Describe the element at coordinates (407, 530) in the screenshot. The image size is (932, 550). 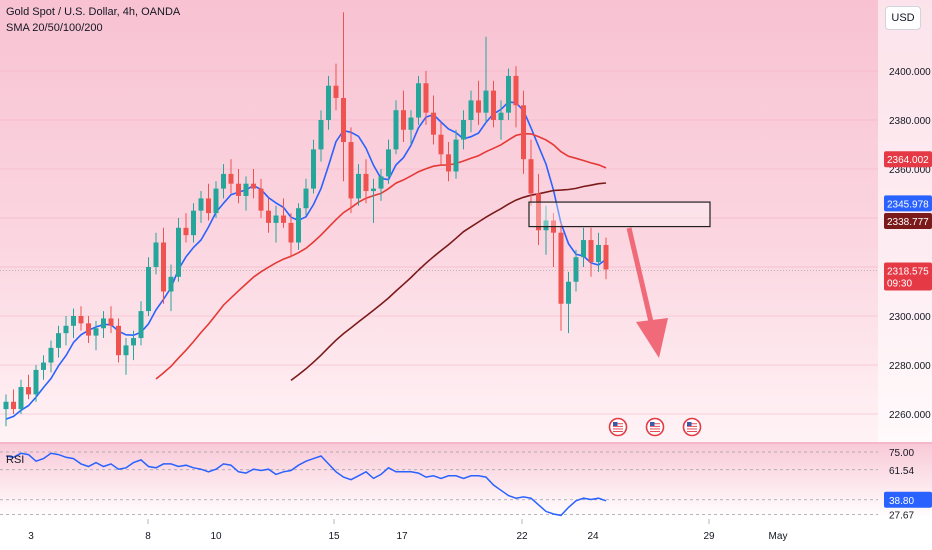
I see `time-axis: 3 8 10 15 17 22 24 29 May` at that location.